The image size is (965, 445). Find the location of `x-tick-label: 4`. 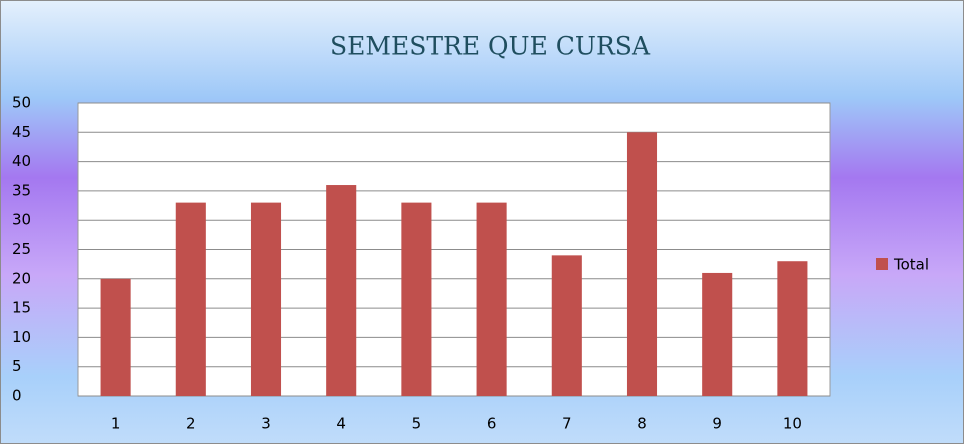

x-tick-label: 4 is located at coordinates (341, 424).